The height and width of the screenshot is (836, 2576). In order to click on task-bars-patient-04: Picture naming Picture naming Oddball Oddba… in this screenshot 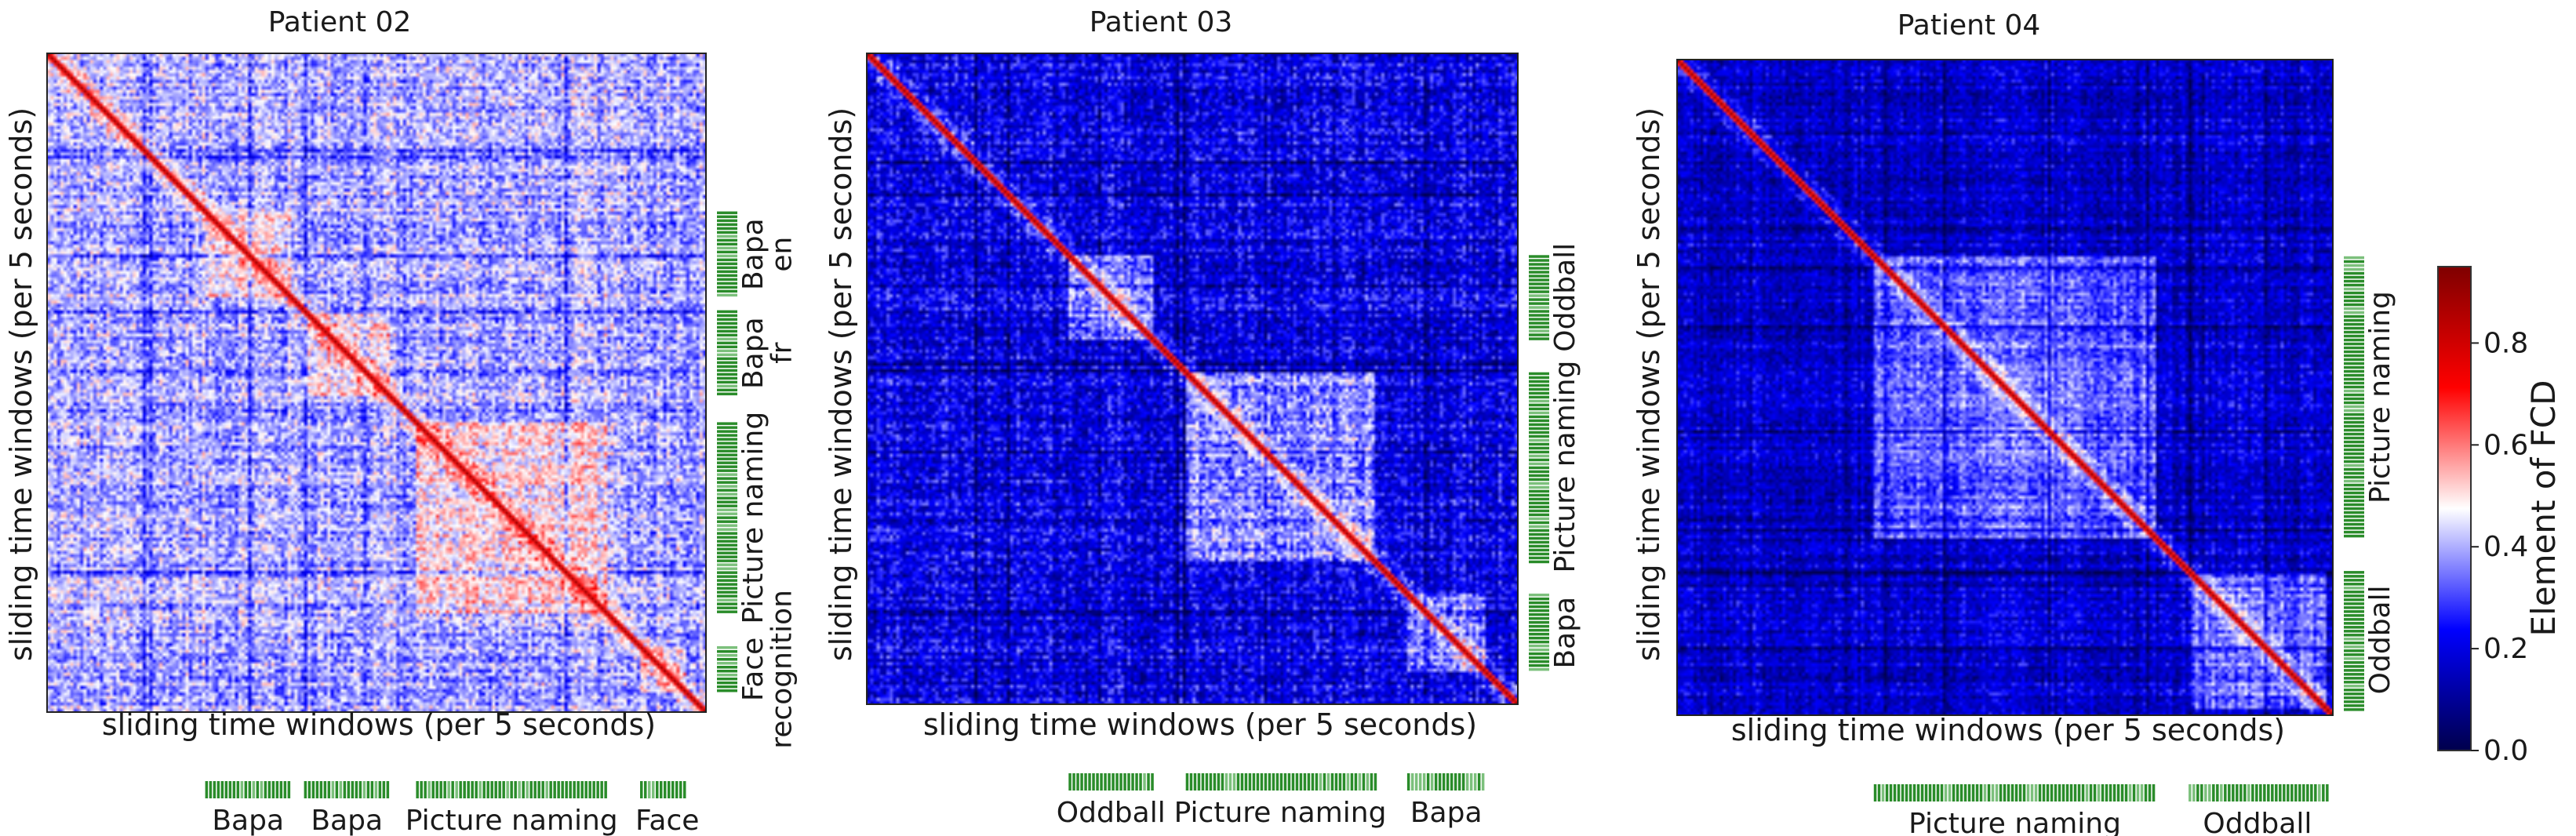, I will do `click(2134, 546)`.